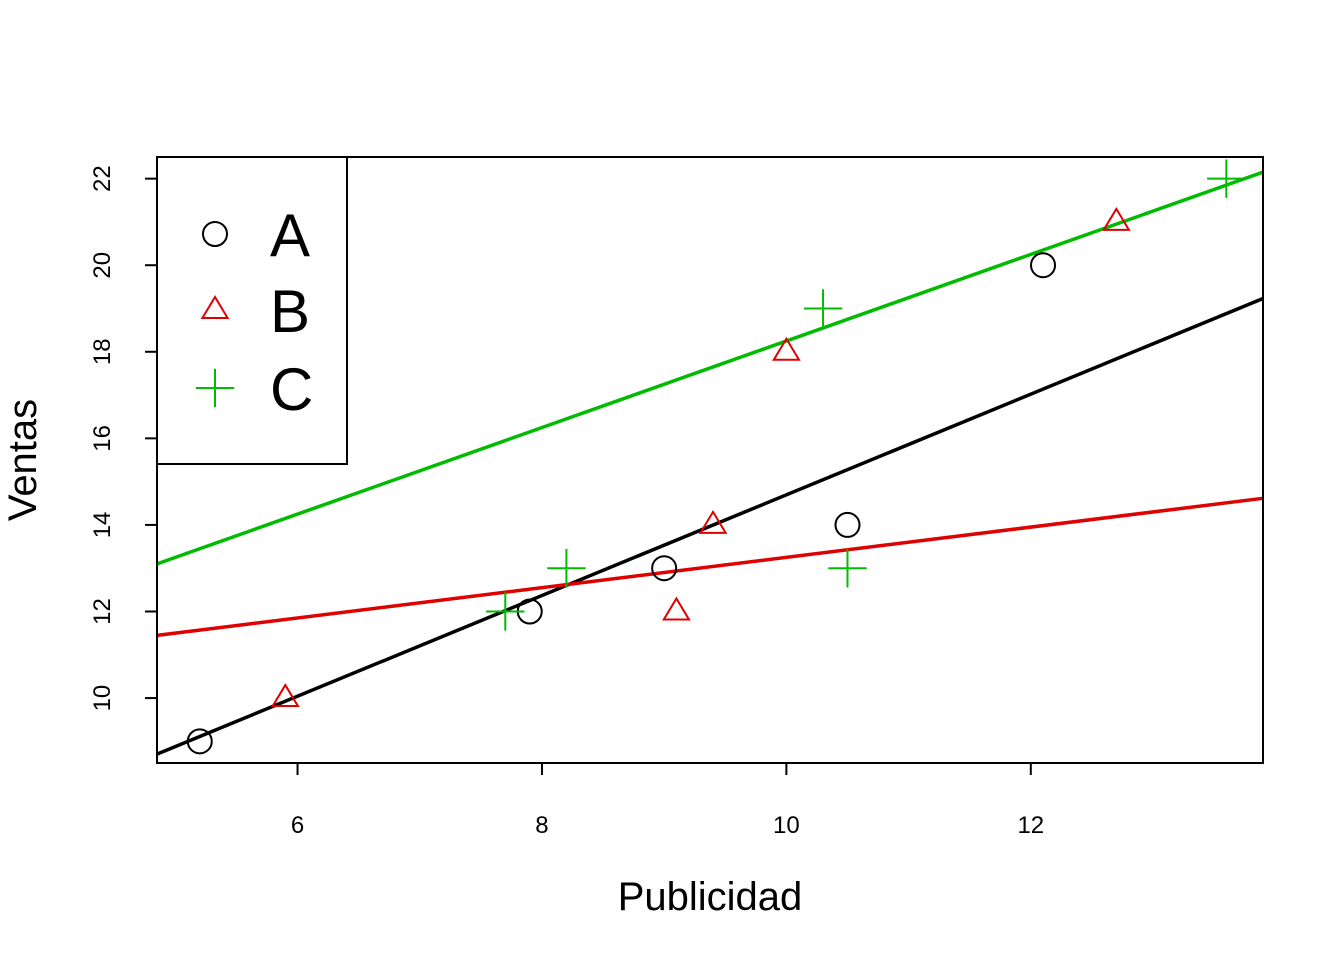  I want to click on x-tick-label-8: 8, so click(541, 825).